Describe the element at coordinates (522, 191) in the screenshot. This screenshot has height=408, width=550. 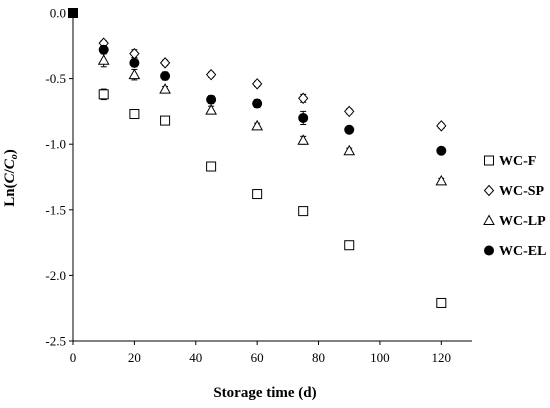
I see `legend-label: WC-SP` at that location.